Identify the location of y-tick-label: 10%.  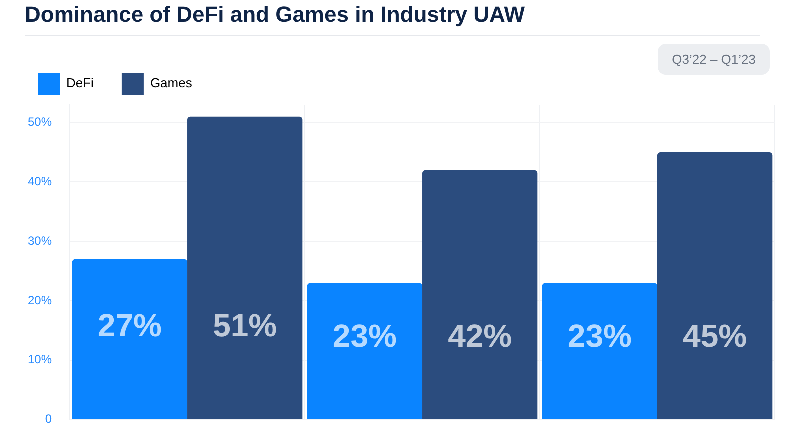
(40, 359).